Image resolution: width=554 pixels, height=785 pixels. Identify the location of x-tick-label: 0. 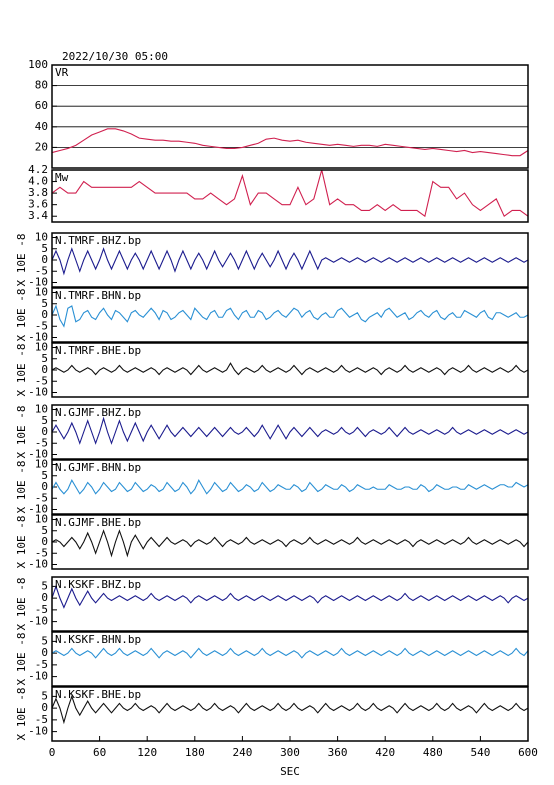
(52, 752).